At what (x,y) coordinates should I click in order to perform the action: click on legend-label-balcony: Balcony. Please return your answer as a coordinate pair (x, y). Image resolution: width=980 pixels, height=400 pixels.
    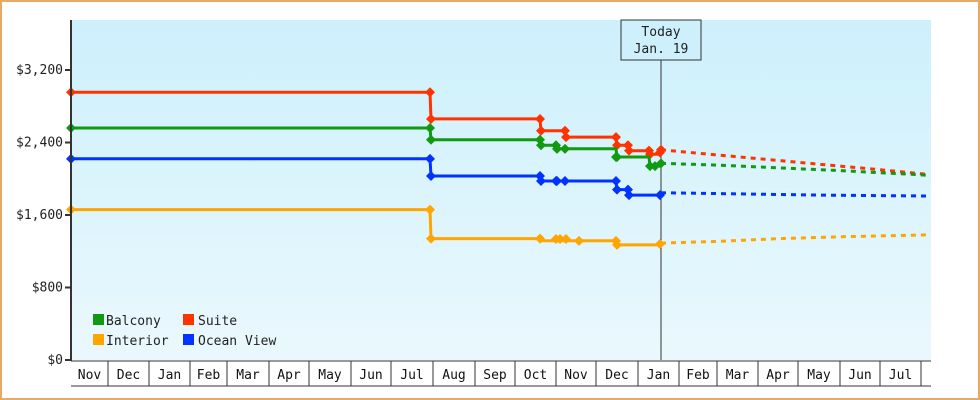
    Looking at the image, I should click on (133, 321).